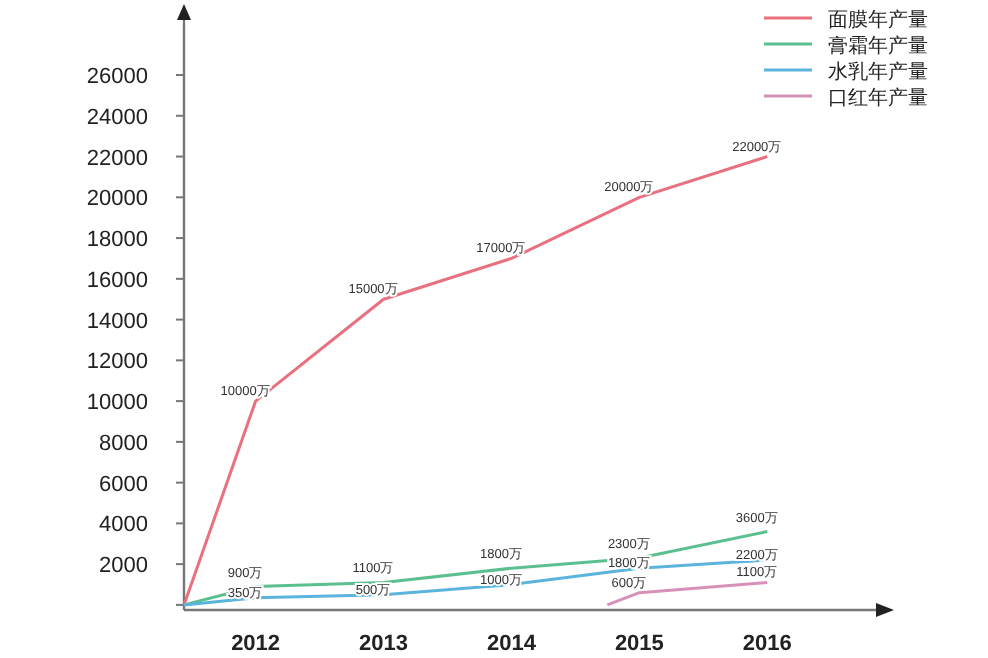 The width and height of the screenshot is (988, 658). What do you see at coordinates (123, 443) in the screenshot?
I see `y-tick-label: 8000` at bounding box center [123, 443].